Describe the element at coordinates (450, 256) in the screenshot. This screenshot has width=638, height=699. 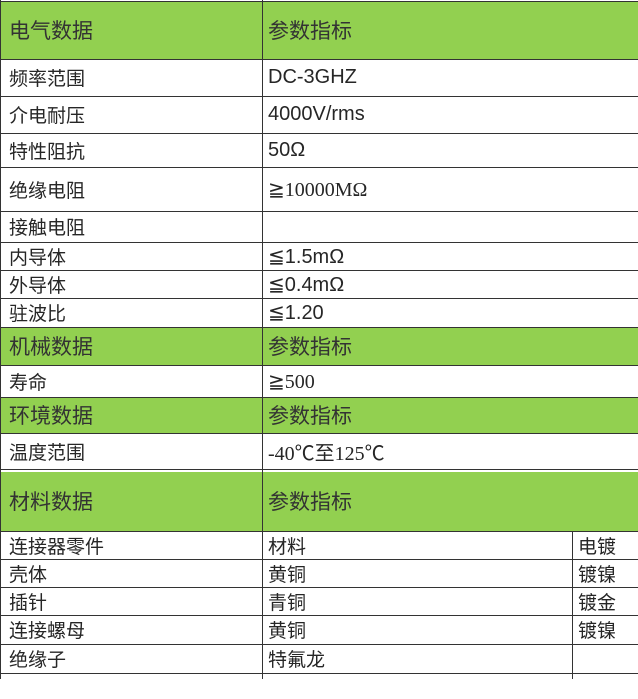
I see `spec-value: ≦1.5mΩ` at that location.